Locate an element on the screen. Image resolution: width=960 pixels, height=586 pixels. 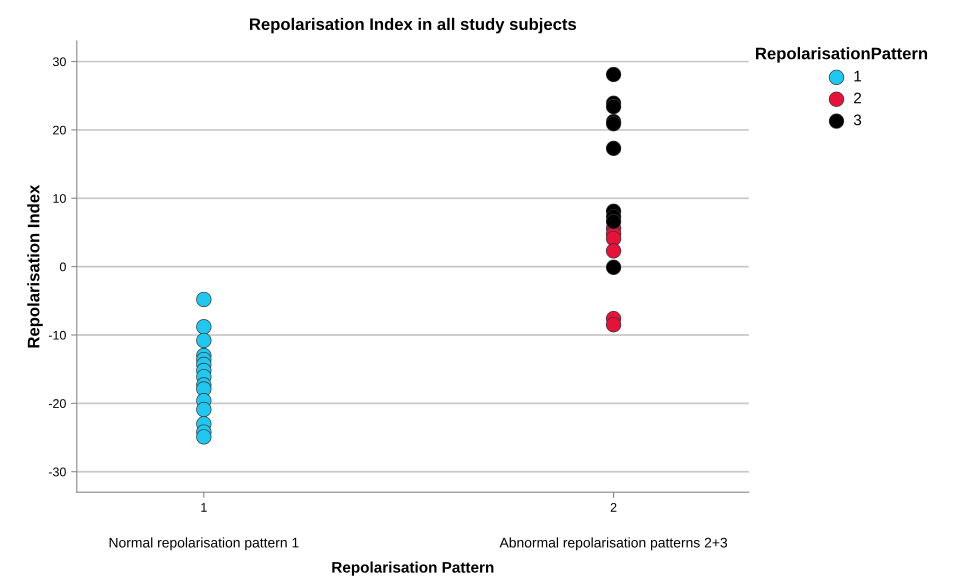
legend-label: 3 is located at coordinates (858, 120).